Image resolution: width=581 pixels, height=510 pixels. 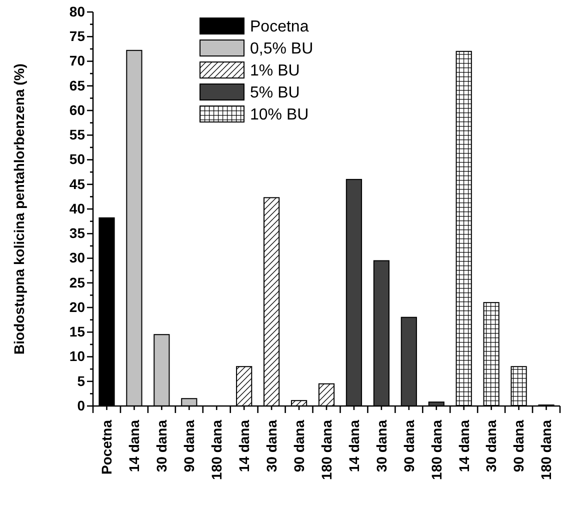 I want to click on y-tick-label: 70, so click(x=77, y=60).